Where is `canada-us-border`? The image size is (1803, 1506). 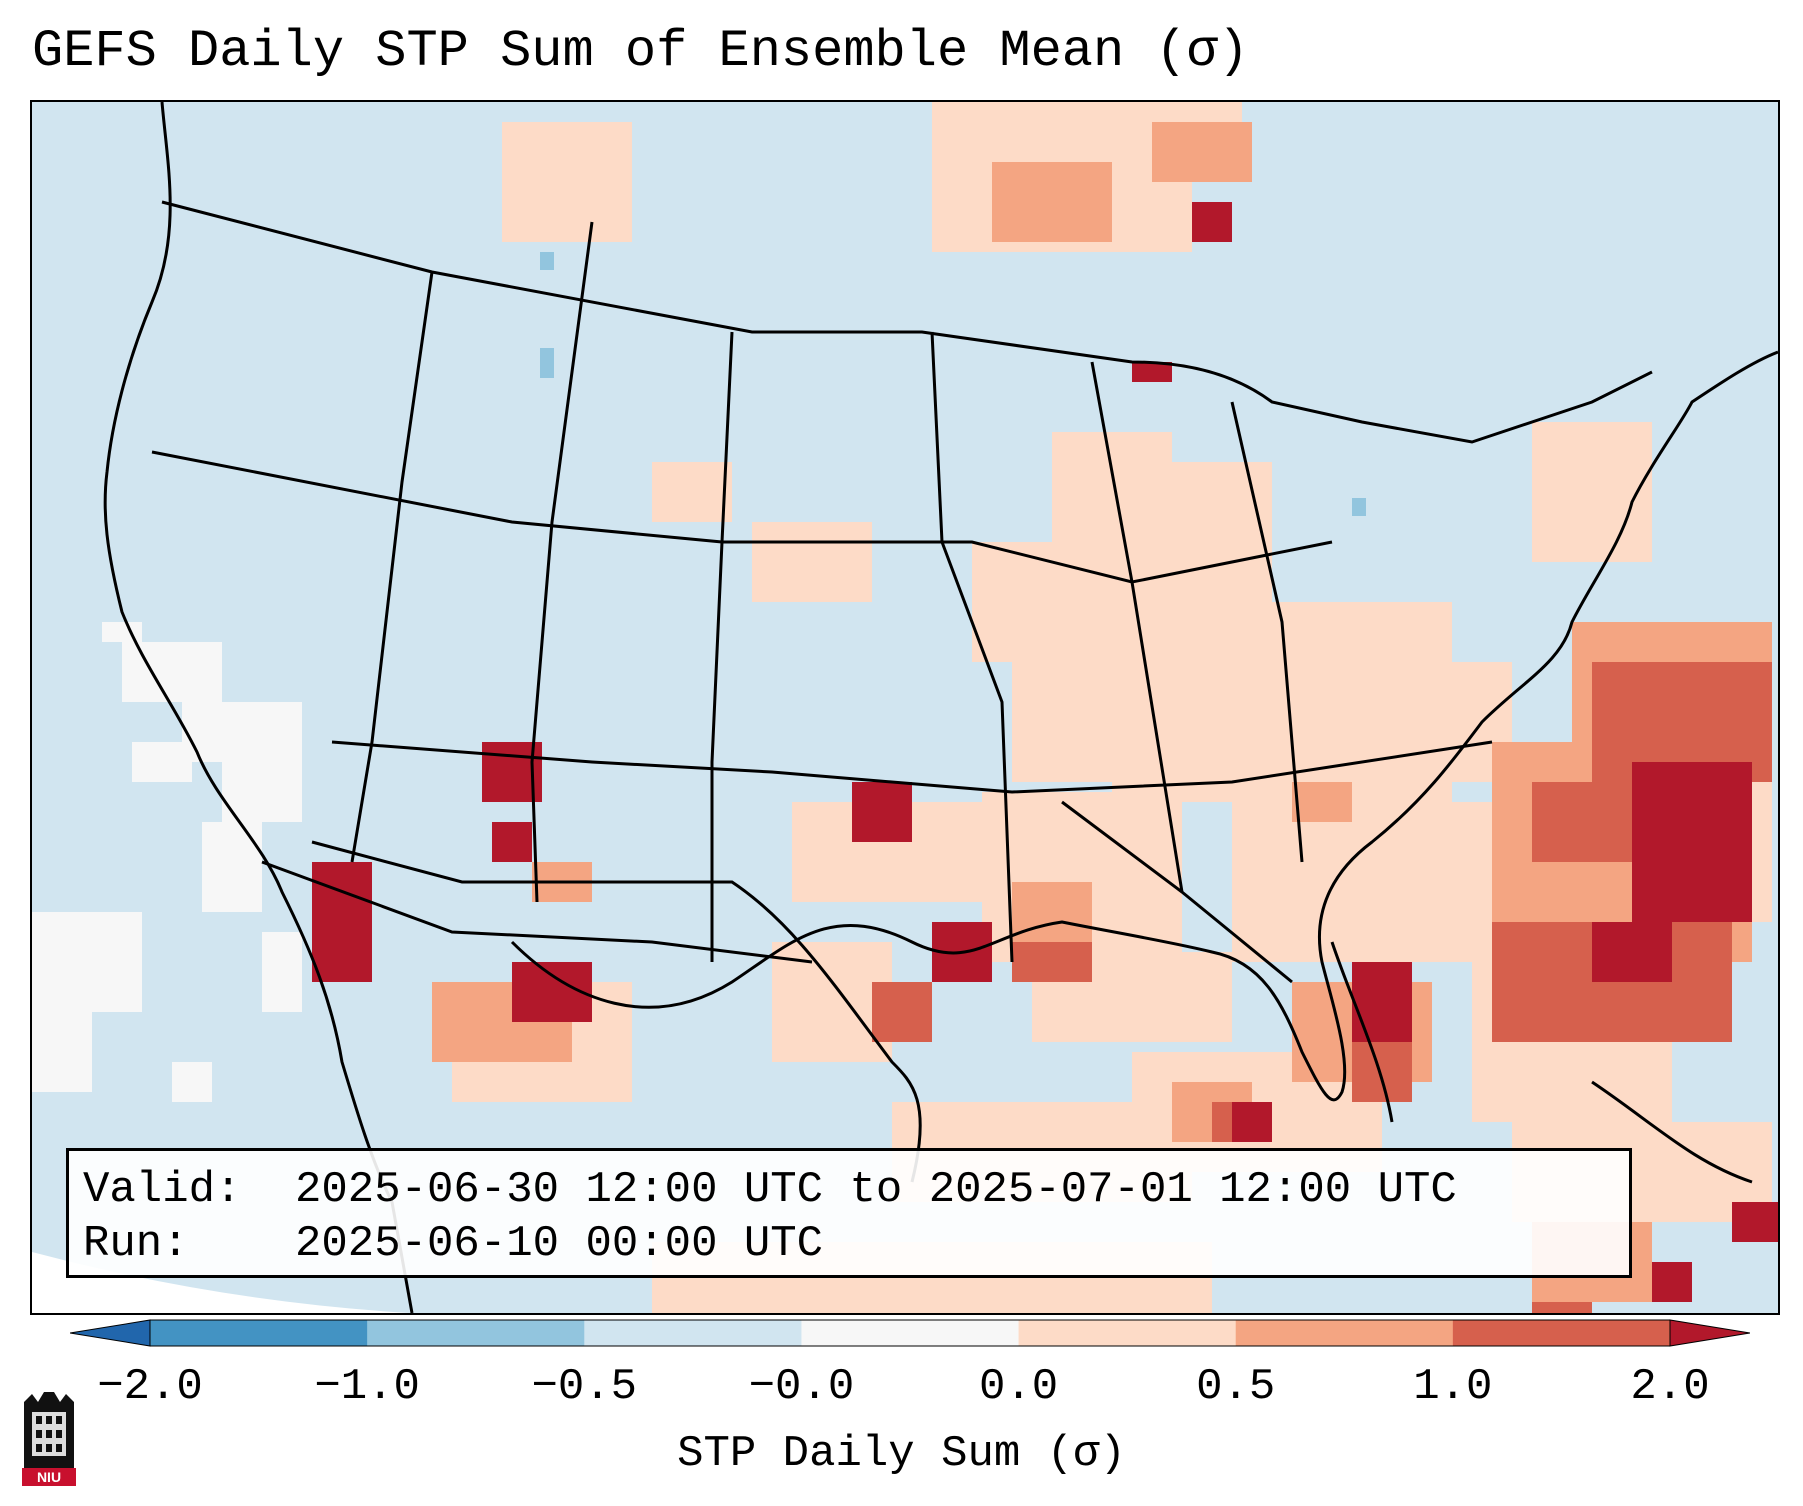 canada-us-border is located at coordinates (907, 322).